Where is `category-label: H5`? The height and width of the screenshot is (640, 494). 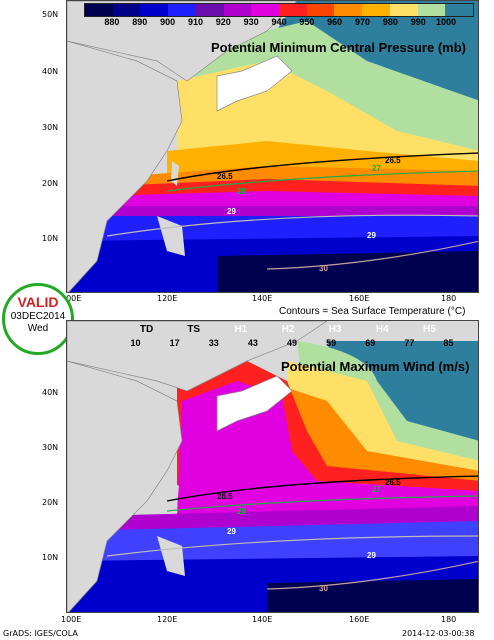
category-label: H5 is located at coordinates (429, 329).